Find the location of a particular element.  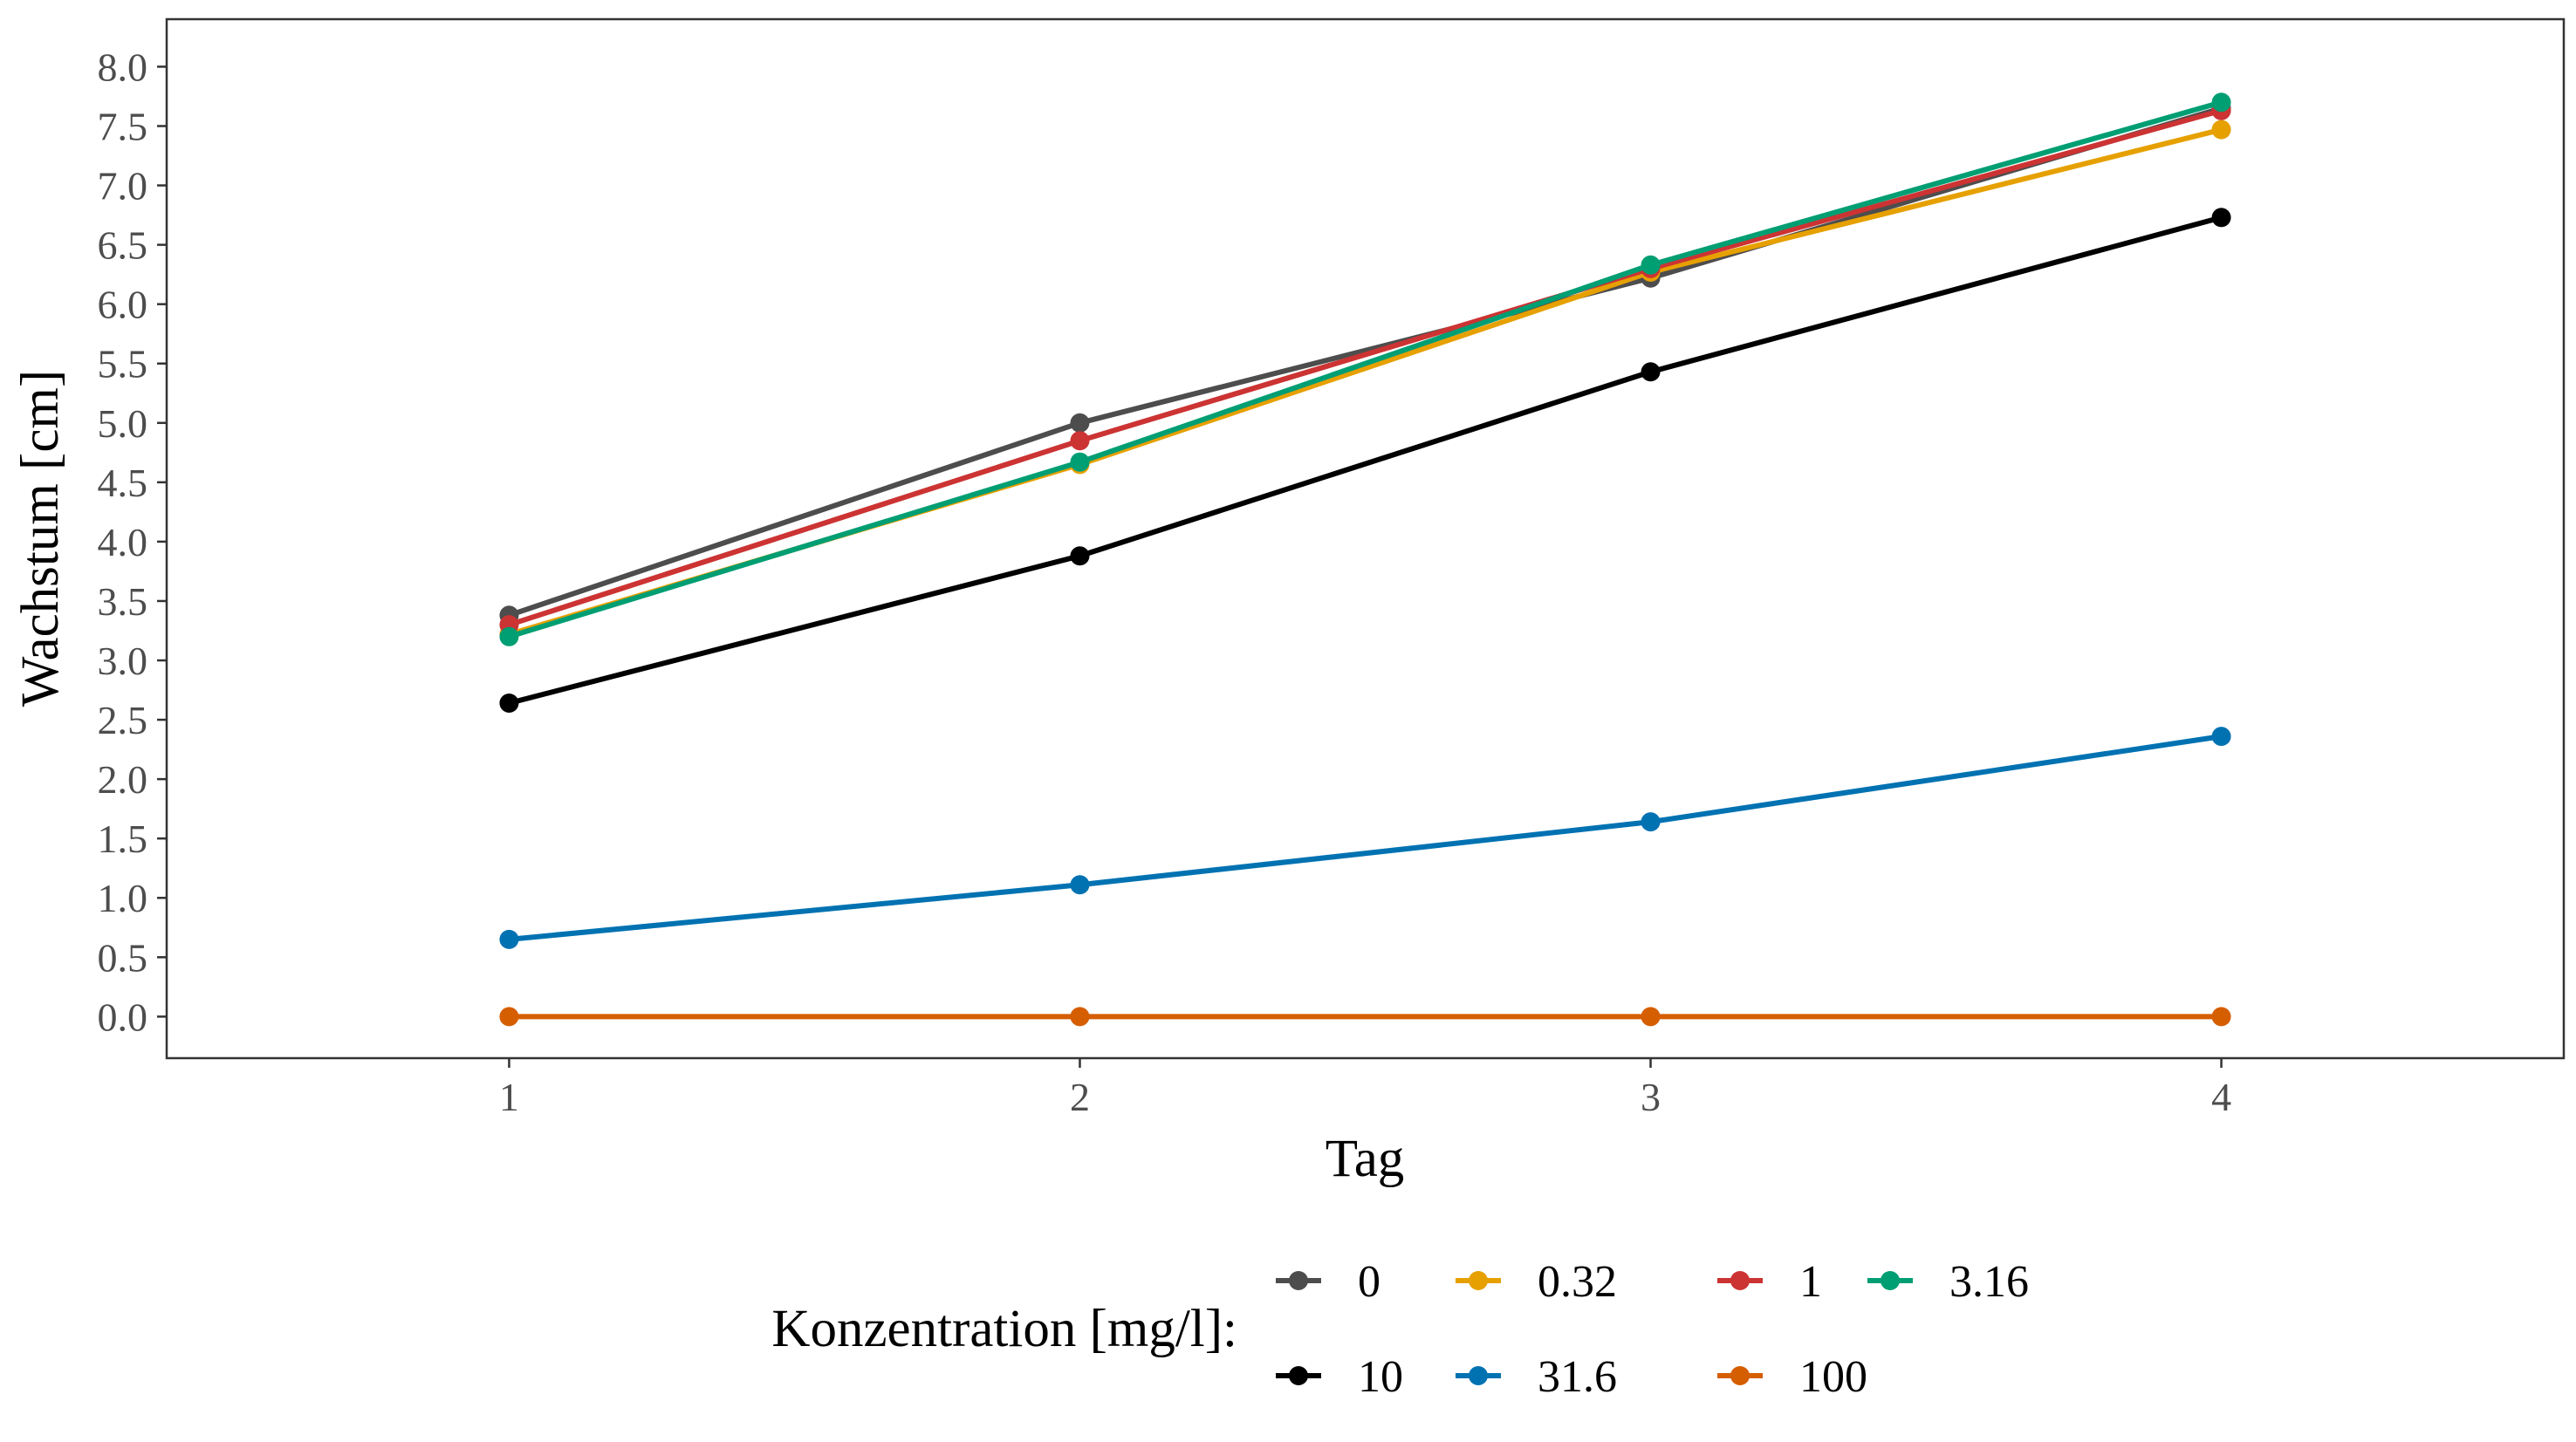

y-tick-label: 7.0 is located at coordinates (123, 186).